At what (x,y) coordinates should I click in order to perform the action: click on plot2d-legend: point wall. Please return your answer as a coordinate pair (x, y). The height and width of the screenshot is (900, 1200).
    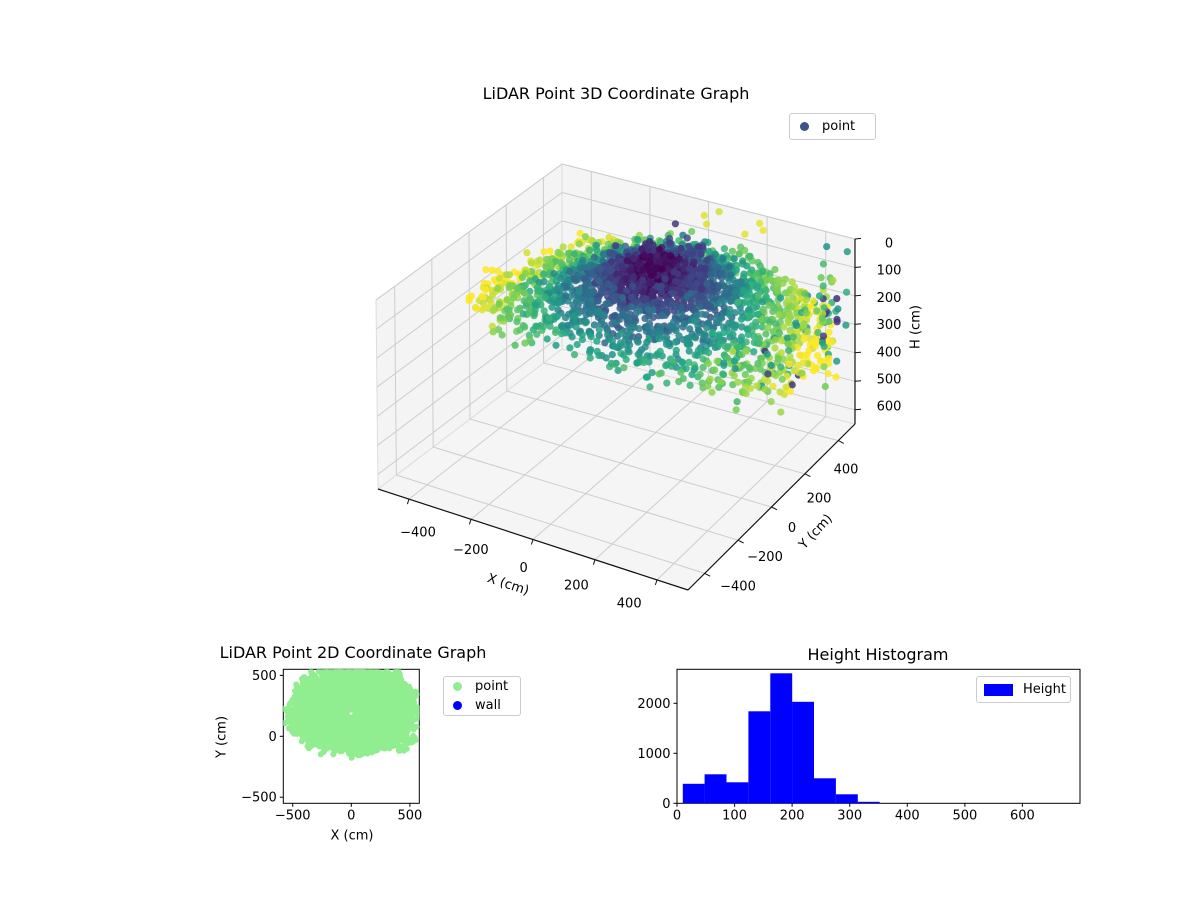
    Looking at the image, I should click on (482, 696).